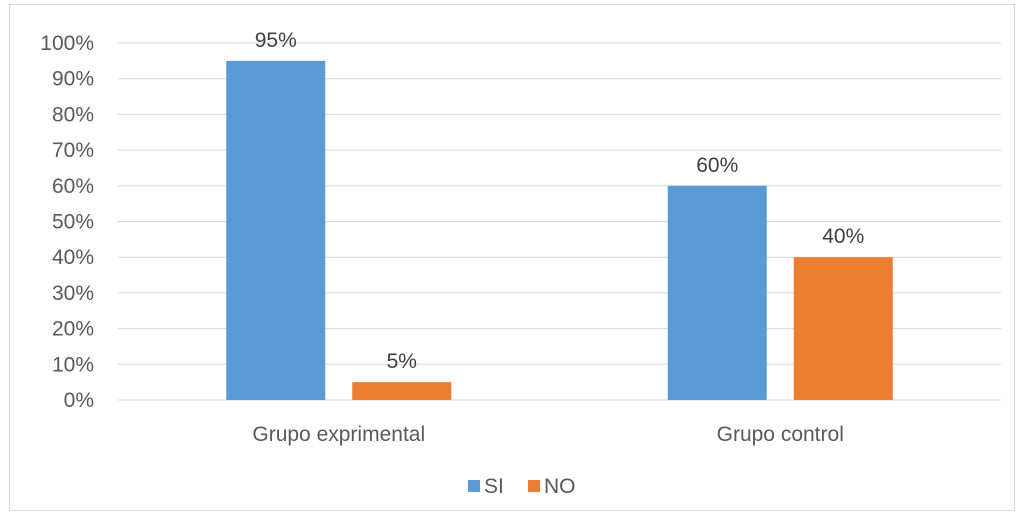  What do you see at coordinates (73, 329) in the screenshot?
I see `y-tick-label: 20%` at bounding box center [73, 329].